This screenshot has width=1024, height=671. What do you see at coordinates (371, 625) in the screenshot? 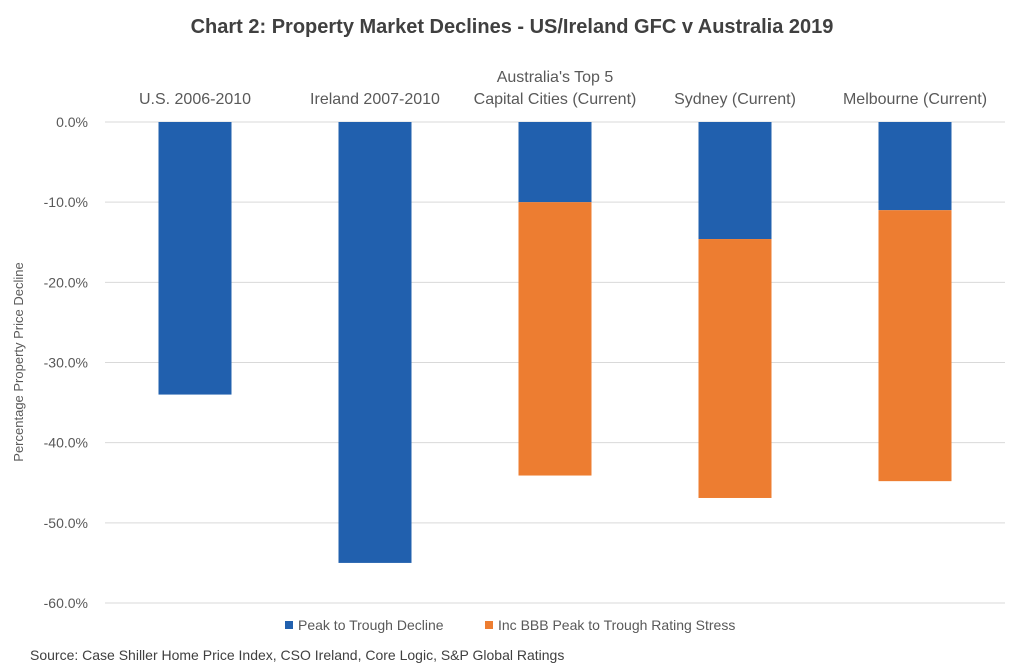
I see `legend-label: Peak to Trough Decline` at bounding box center [371, 625].